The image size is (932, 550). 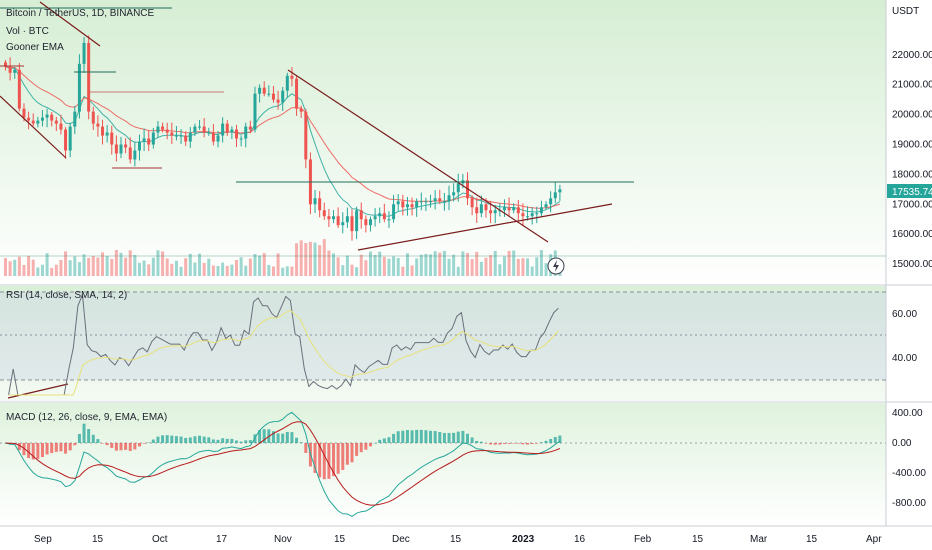 I want to click on time-tick-label: 2023, so click(x=523, y=539).